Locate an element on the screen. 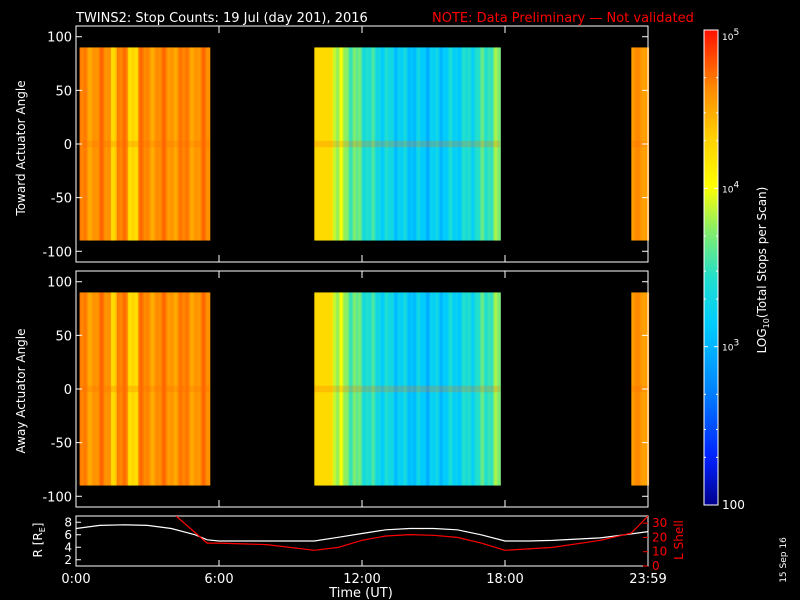  time-tick-label: 12:00 is located at coordinates (361, 579).